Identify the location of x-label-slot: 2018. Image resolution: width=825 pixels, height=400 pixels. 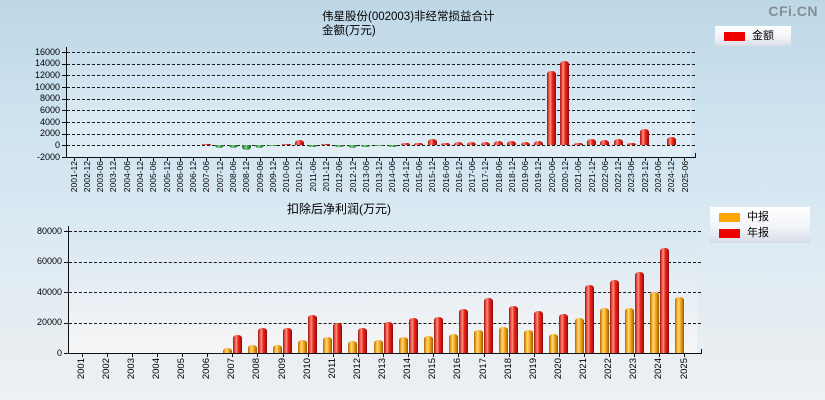
(508, 378).